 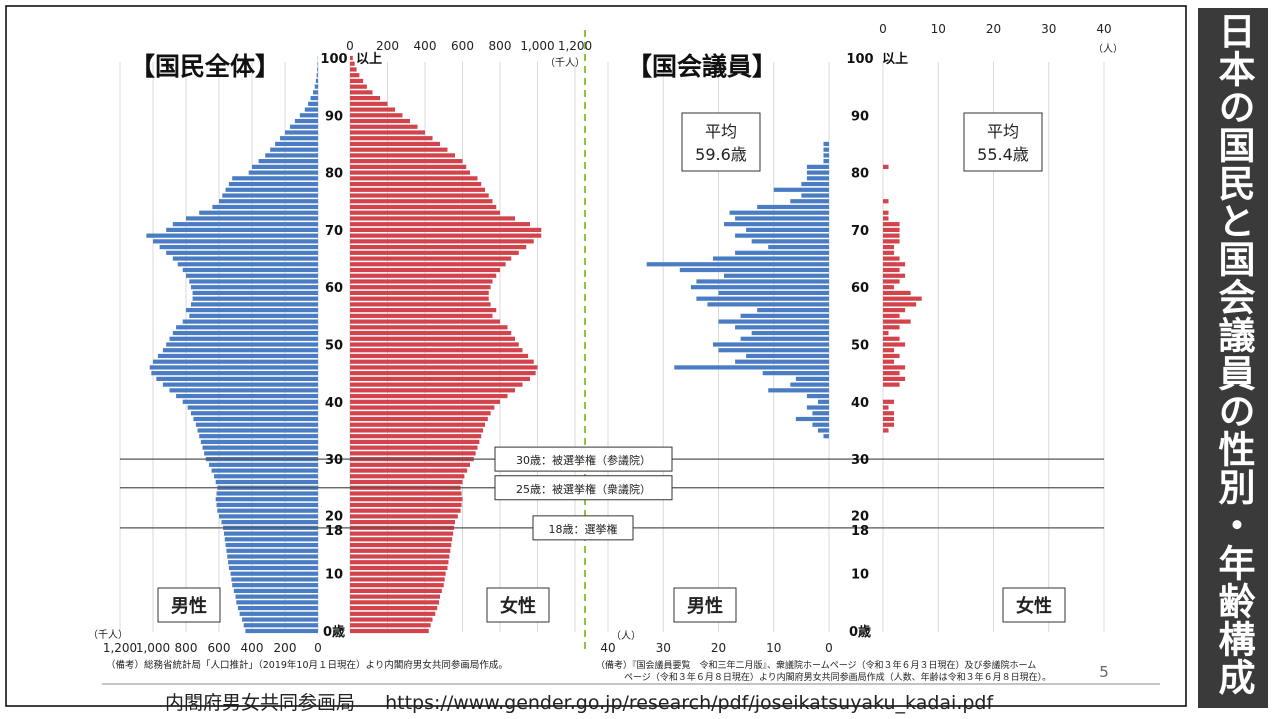 What do you see at coordinates (1003, 154) in the screenshot?
I see `average-value: 55.4歳` at bounding box center [1003, 154].